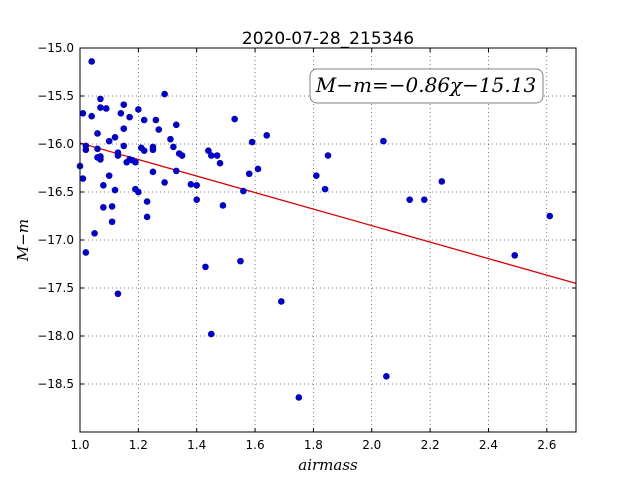 The width and height of the screenshot is (640, 480). I want to click on y-tick-label: −16.5, so click(55, 192).